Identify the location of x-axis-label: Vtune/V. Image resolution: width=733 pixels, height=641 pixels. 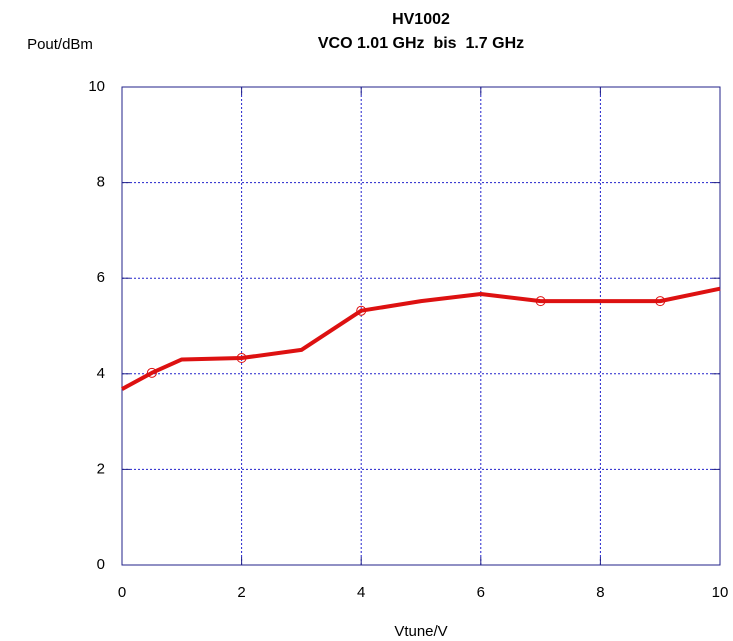
(420, 631).